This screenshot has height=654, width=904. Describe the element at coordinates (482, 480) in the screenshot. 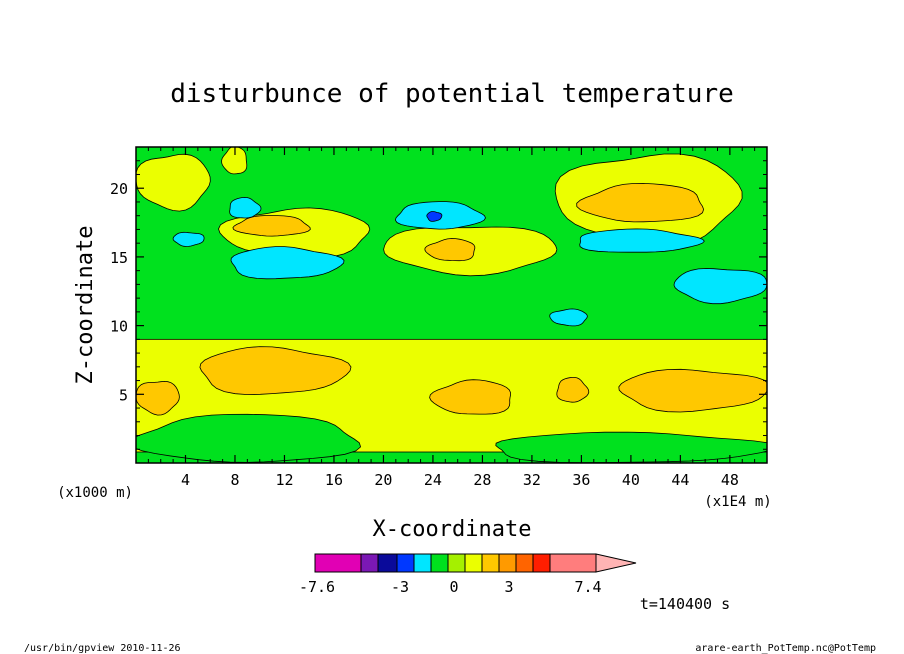

I see `x-tick-label: 28` at that location.